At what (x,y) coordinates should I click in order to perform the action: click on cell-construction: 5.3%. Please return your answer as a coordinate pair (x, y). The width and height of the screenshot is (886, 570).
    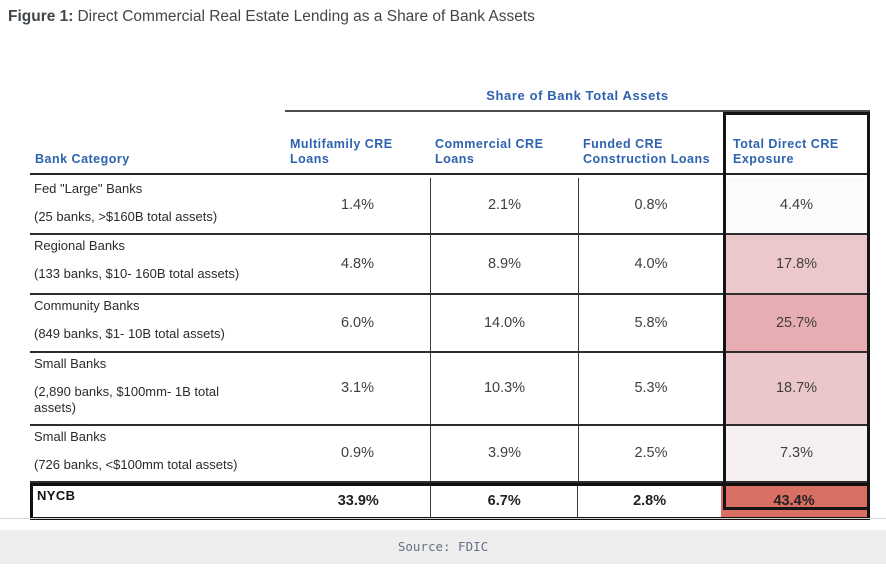
    Looking at the image, I should click on (650, 388).